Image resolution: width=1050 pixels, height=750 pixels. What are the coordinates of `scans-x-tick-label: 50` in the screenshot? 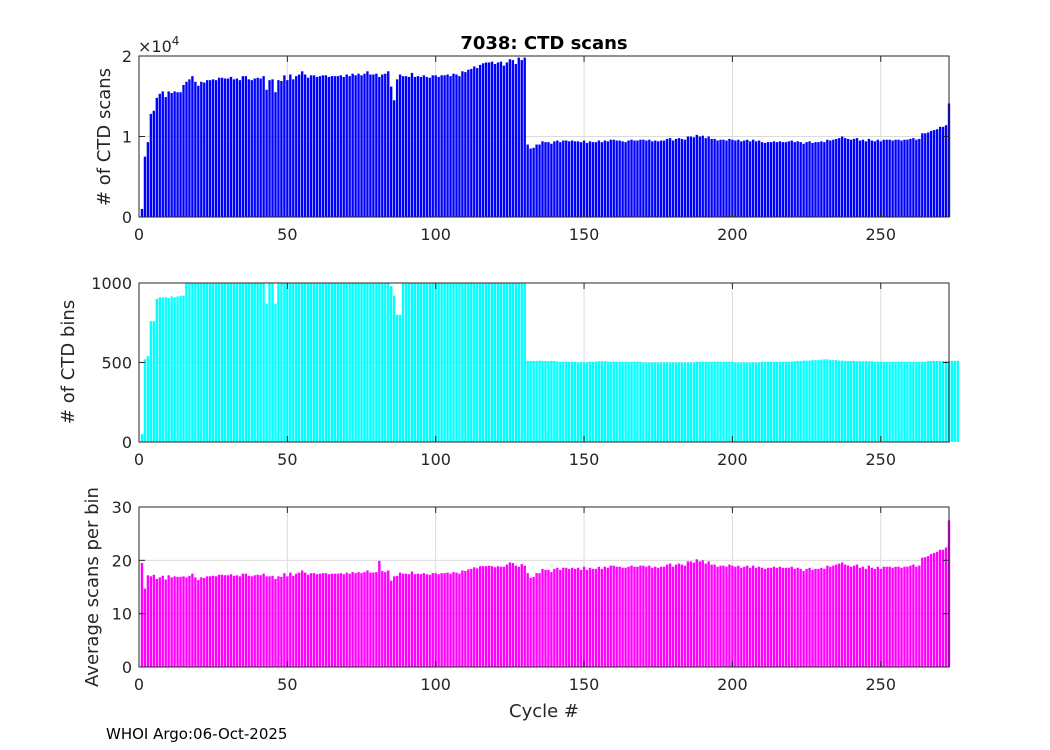 It's located at (287, 234).